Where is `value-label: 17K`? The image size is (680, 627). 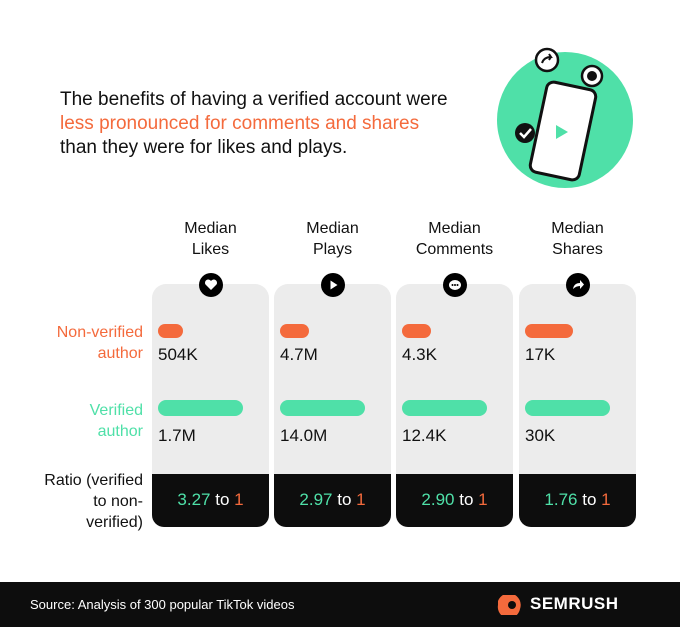 value-label: 17K is located at coordinates (540, 354).